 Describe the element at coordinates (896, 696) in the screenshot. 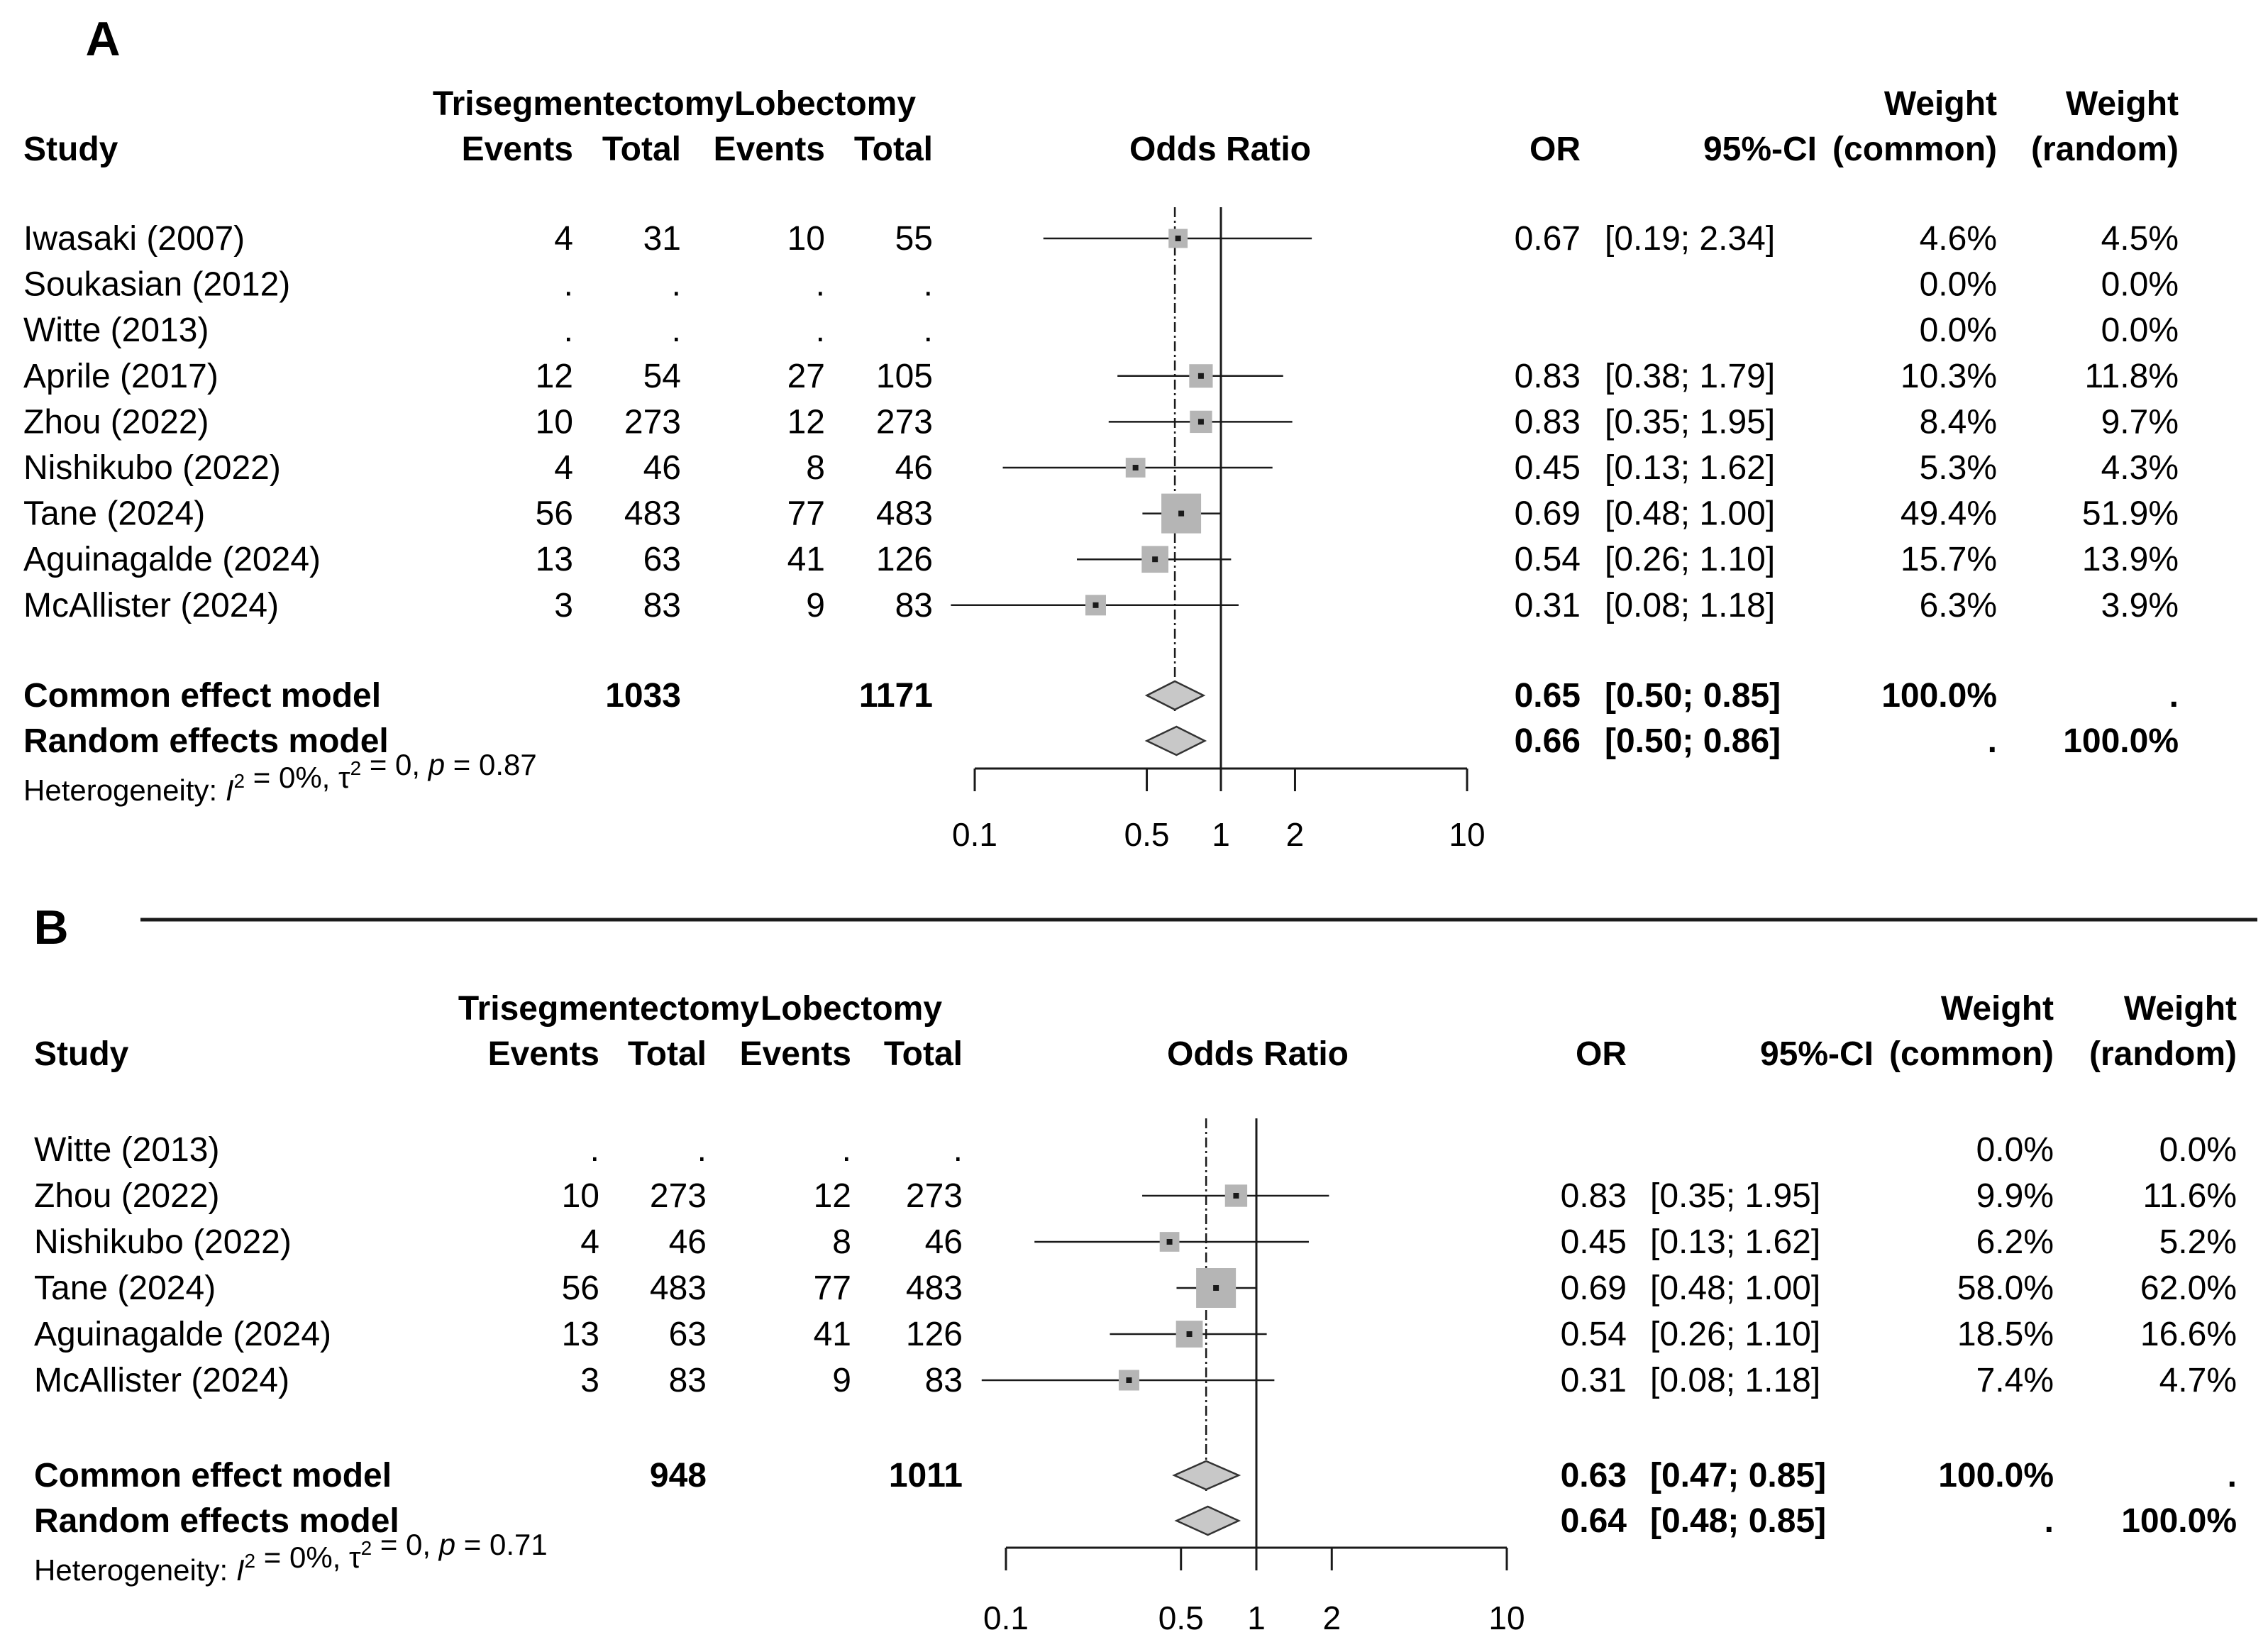

I see `common-total-lobectomy: 1171` at that location.